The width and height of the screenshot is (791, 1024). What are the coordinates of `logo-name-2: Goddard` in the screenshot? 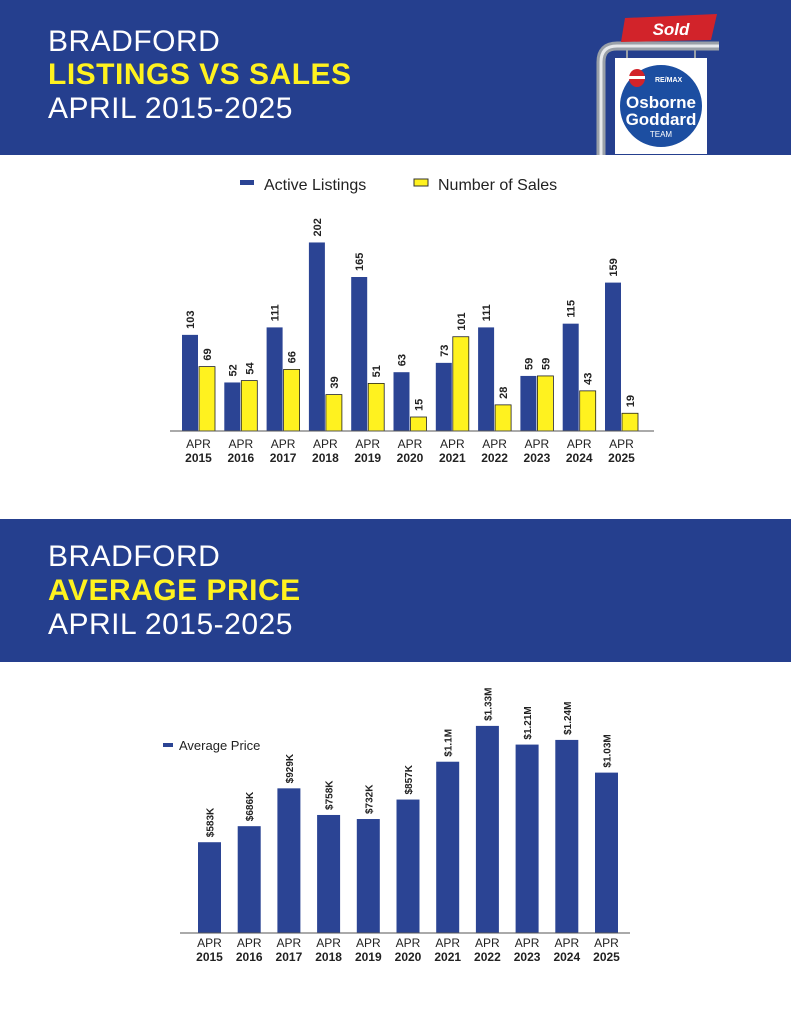 It's located at (661, 119).